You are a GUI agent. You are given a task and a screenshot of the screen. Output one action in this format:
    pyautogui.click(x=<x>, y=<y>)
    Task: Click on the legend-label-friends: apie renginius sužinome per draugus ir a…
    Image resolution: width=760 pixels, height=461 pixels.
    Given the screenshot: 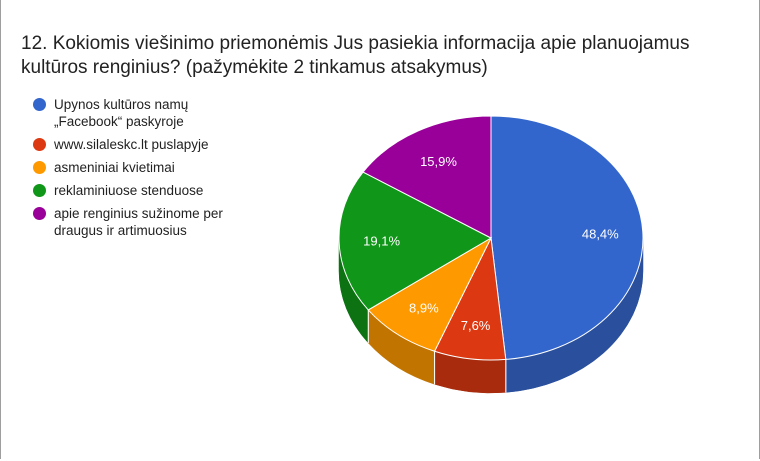 What is the action you would take?
    pyautogui.click(x=138, y=222)
    